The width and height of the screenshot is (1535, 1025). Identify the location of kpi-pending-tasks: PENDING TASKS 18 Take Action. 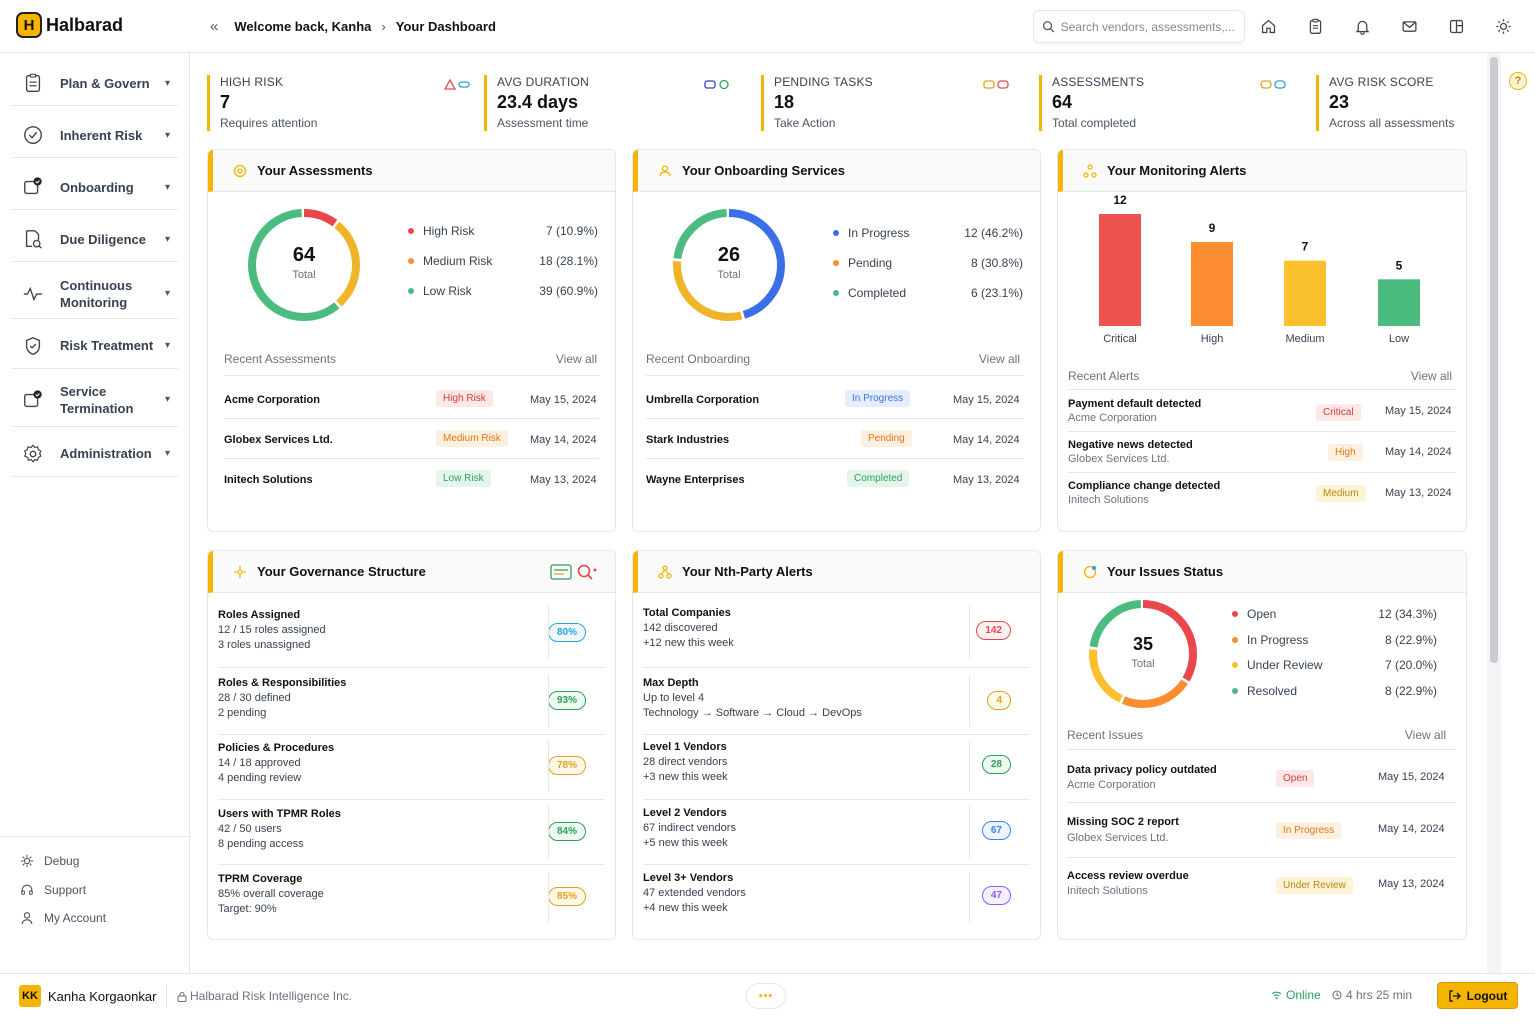
(892, 103).